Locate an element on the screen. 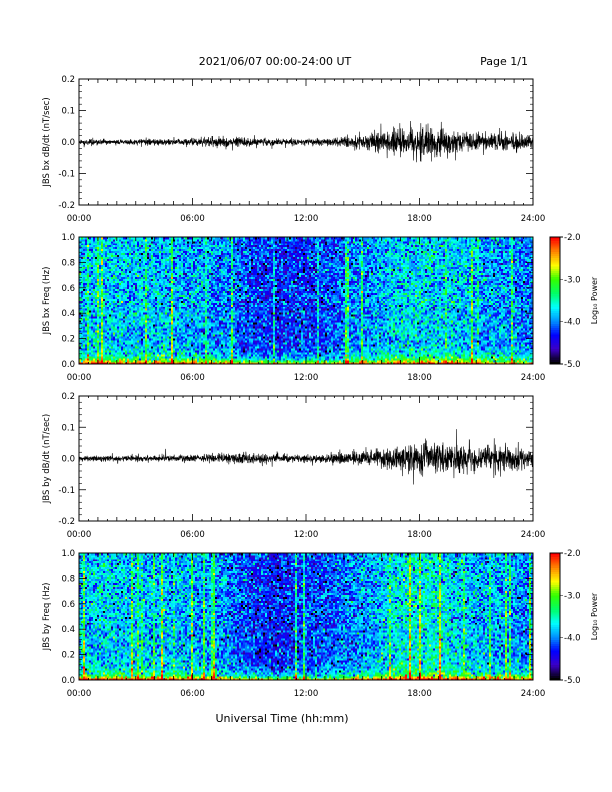 This screenshot has width=612, height=792. y-axis-label: JBS bx Freq (Hz) is located at coordinates (47, 301).